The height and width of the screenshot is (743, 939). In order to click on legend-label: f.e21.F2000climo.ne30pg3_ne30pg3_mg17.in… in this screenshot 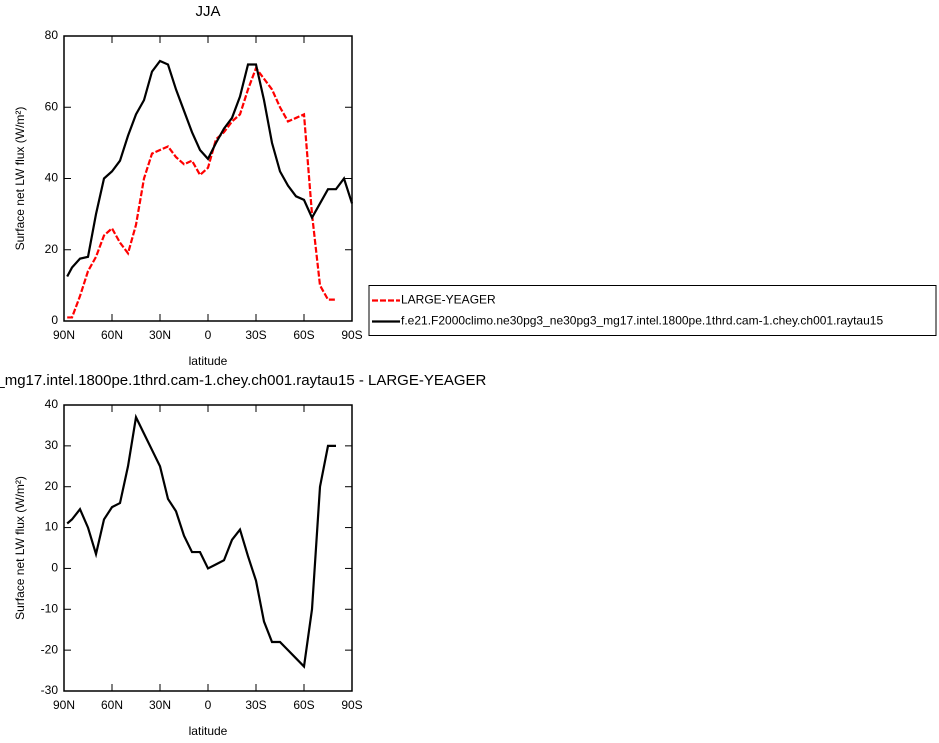, I will do `click(642, 321)`.